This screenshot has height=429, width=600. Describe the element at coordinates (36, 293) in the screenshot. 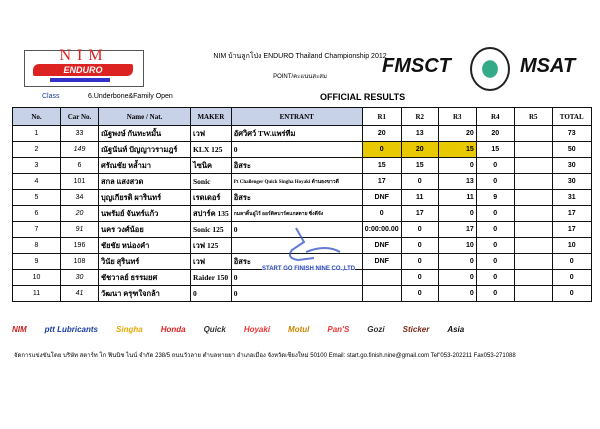

I see `cell-no: 11` at that location.